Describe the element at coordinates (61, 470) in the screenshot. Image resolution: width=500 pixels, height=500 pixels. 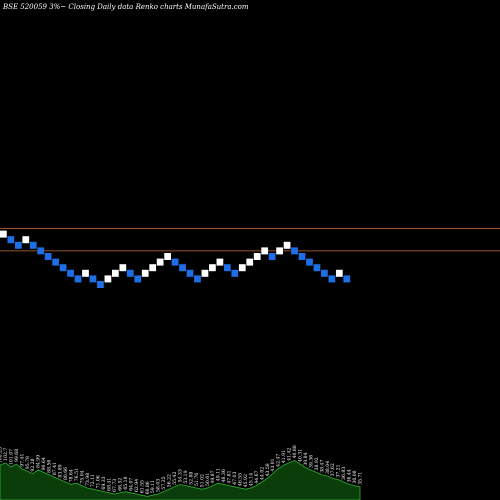
I see `volume-label: 83.89` at that location.